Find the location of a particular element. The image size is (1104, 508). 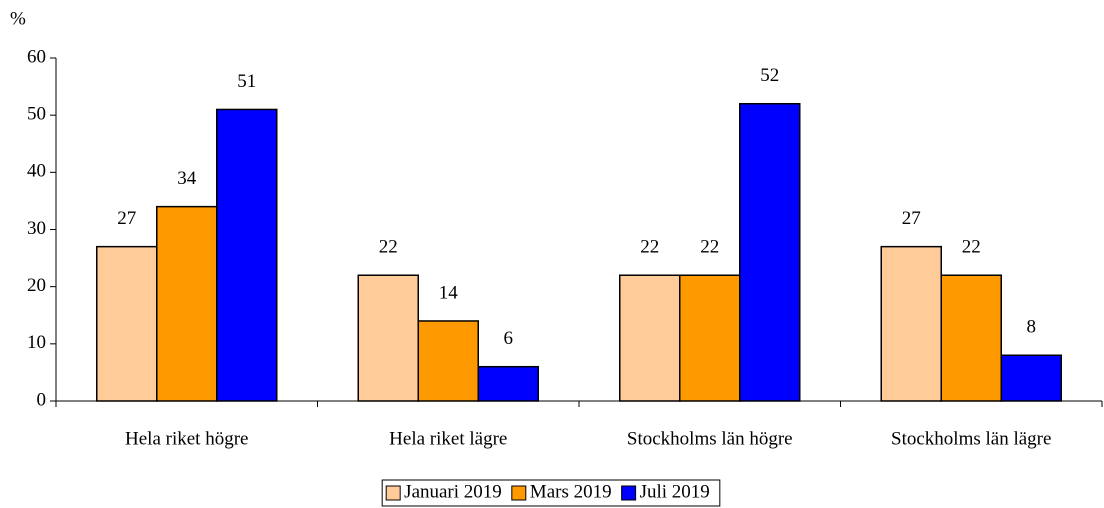

y-tick-label: 0 is located at coordinates (42, 399).